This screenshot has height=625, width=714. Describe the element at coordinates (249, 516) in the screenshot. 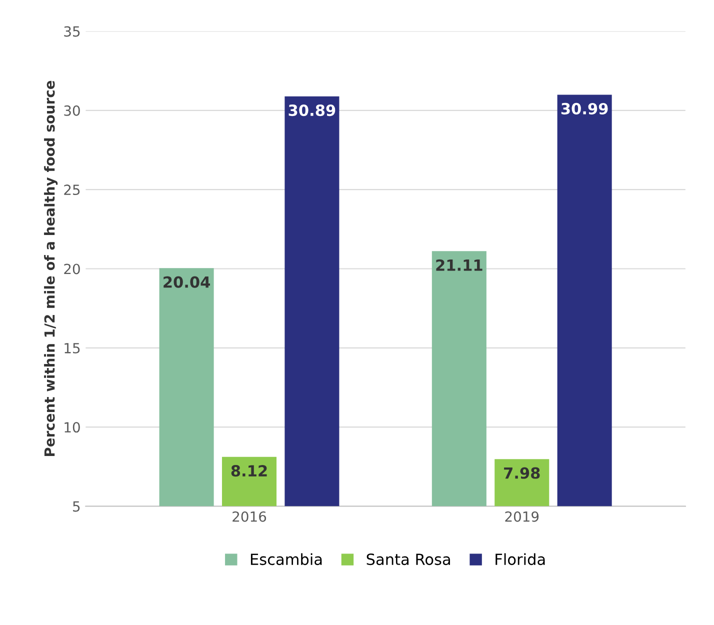

I see `x-tick-label: 2016` at that location.